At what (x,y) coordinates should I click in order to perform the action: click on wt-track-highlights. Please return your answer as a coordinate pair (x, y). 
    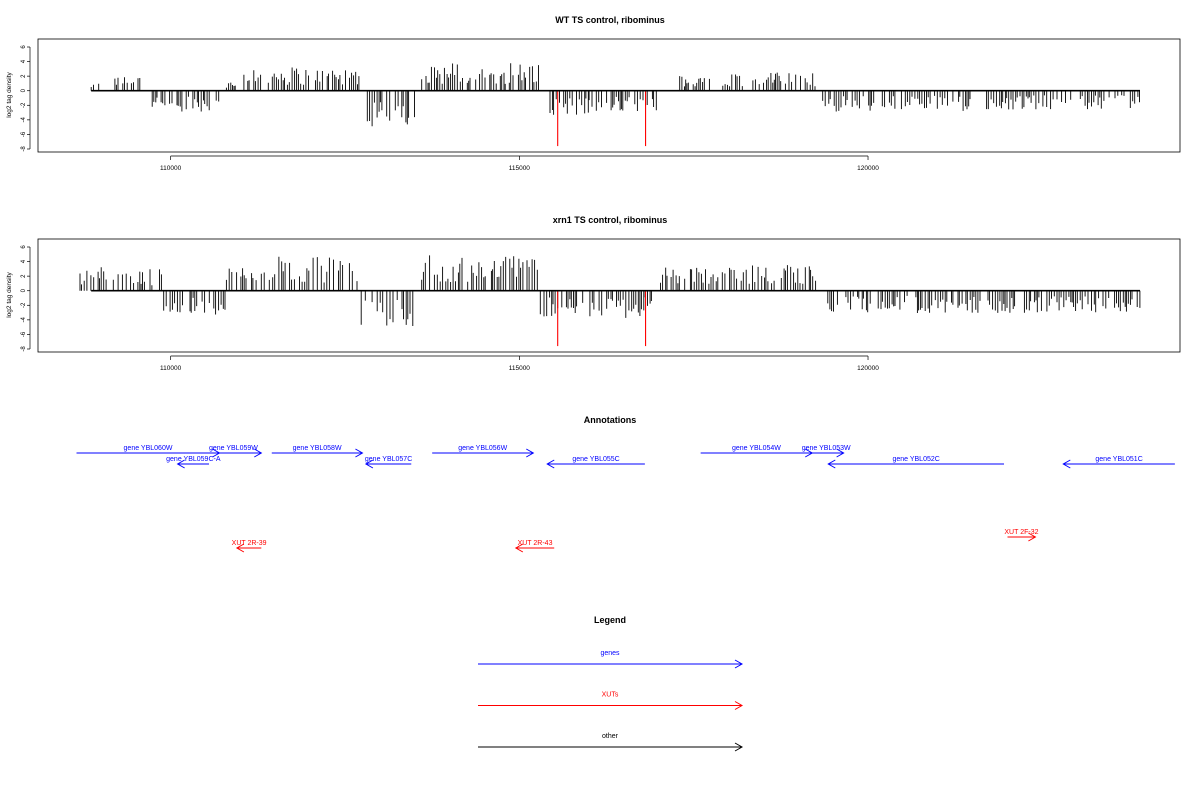
    Looking at the image, I should click on (602, 118).